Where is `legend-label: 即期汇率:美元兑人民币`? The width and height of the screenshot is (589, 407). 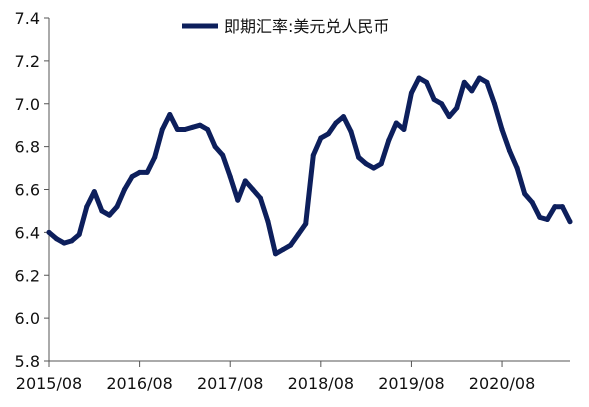 legend-label: 即期汇率:美元兑人民币 is located at coordinates (306, 26).